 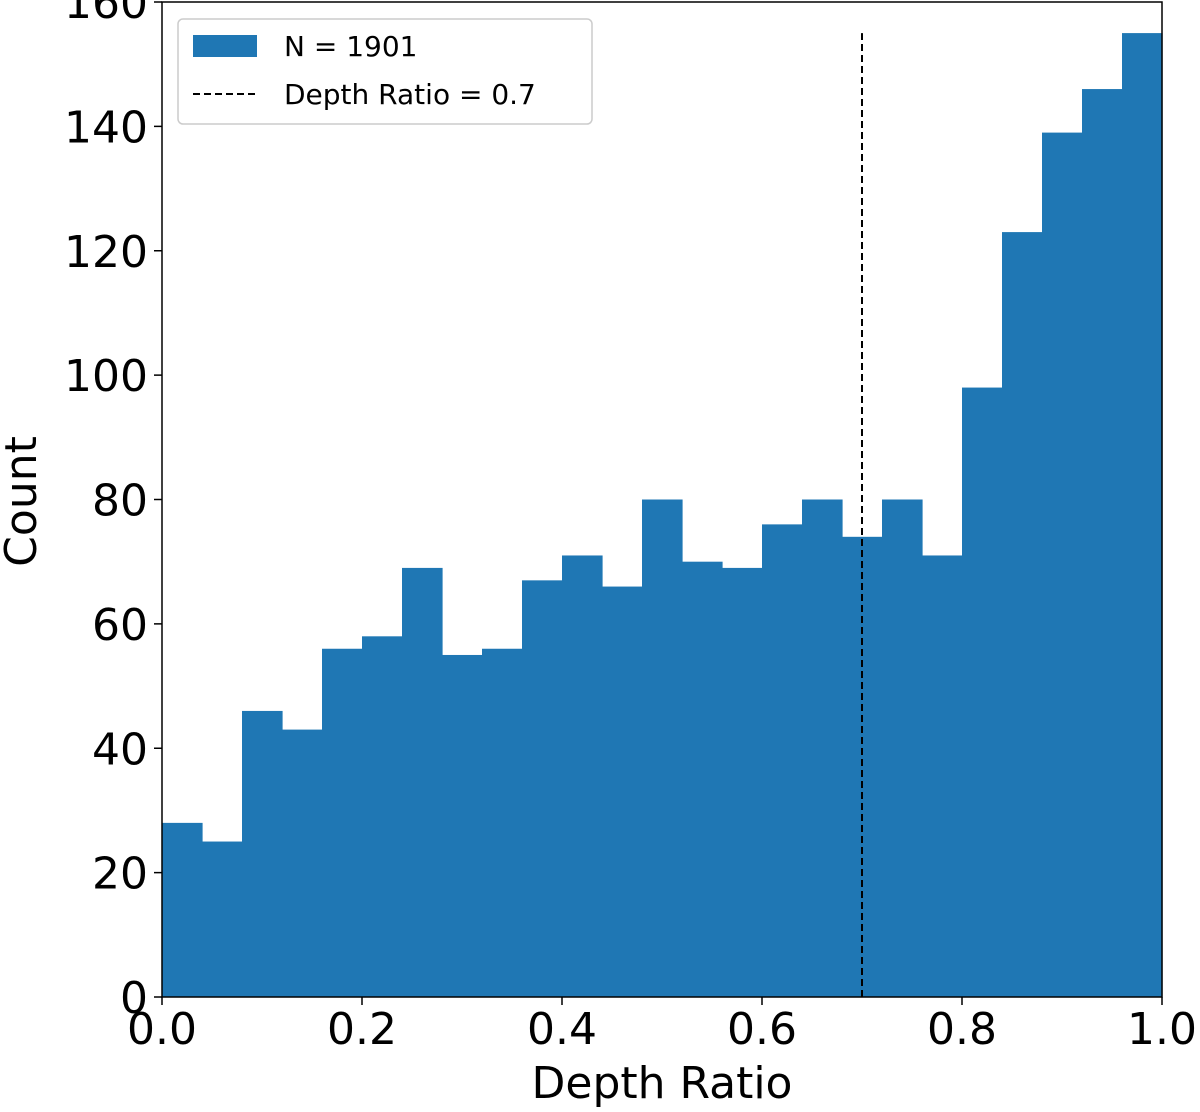 I want to click on x-tick-label: 0.4, so click(x=562, y=1029).